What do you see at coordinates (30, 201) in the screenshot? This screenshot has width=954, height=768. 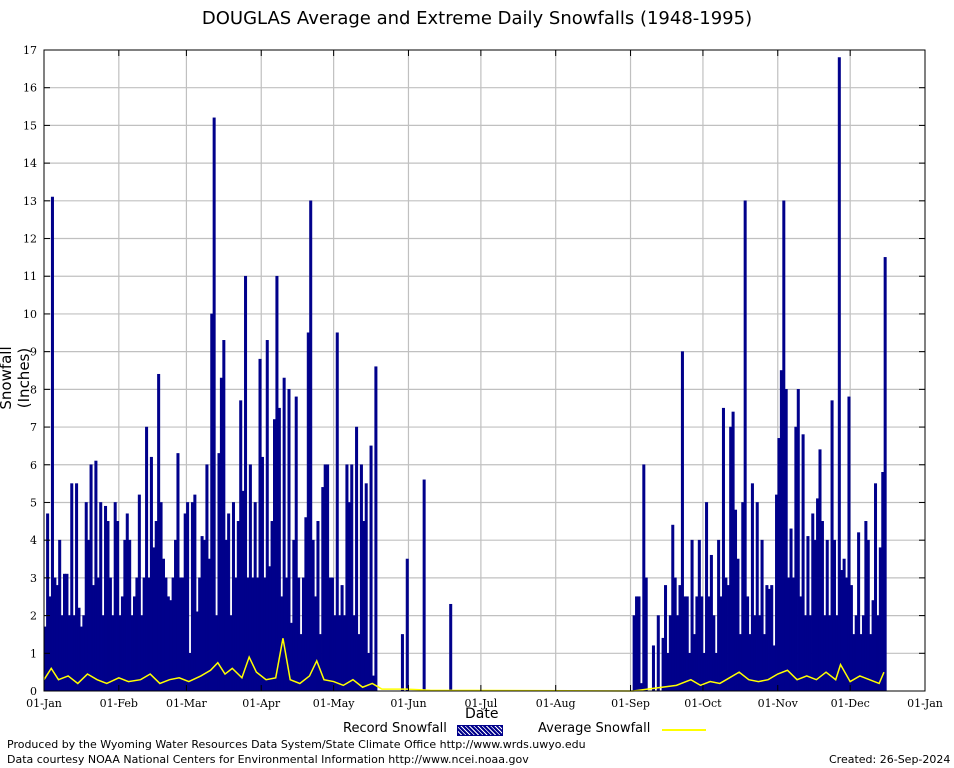 I see `tick-label-y: 13` at bounding box center [30, 201].